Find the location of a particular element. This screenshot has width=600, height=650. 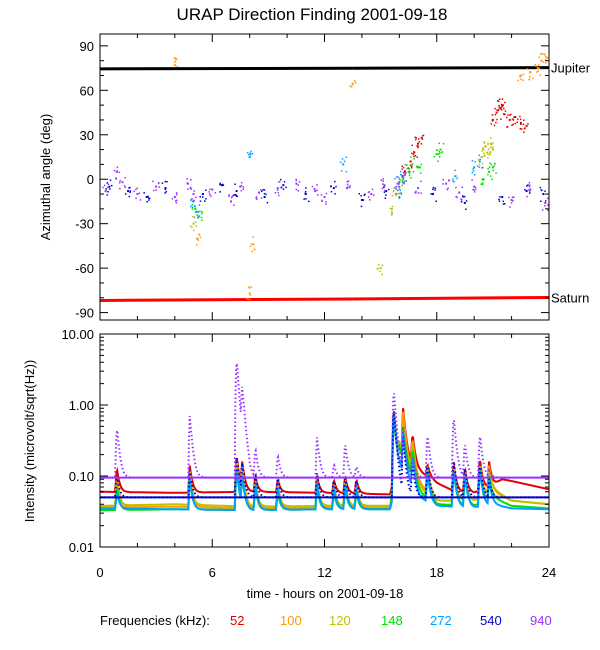

frequency-label-148: 148 is located at coordinates (392, 620).